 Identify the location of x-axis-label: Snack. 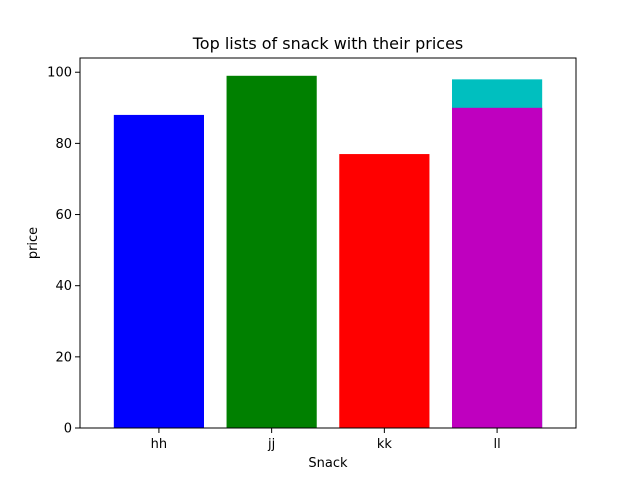
(328, 463).